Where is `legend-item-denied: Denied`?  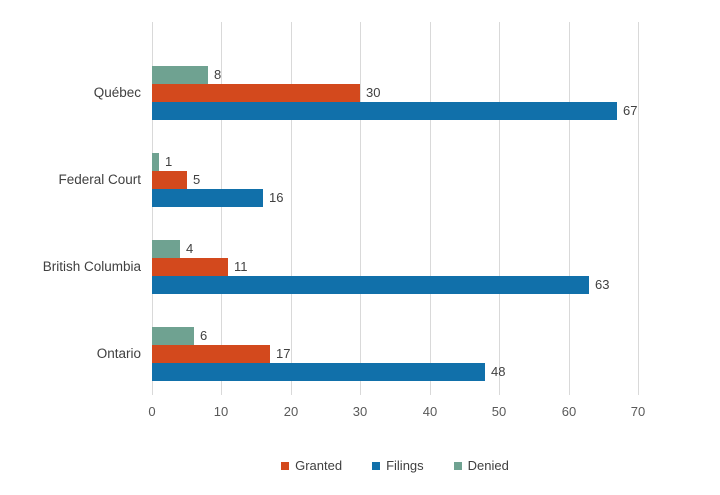 legend-item-denied: Denied is located at coordinates (481, 465).